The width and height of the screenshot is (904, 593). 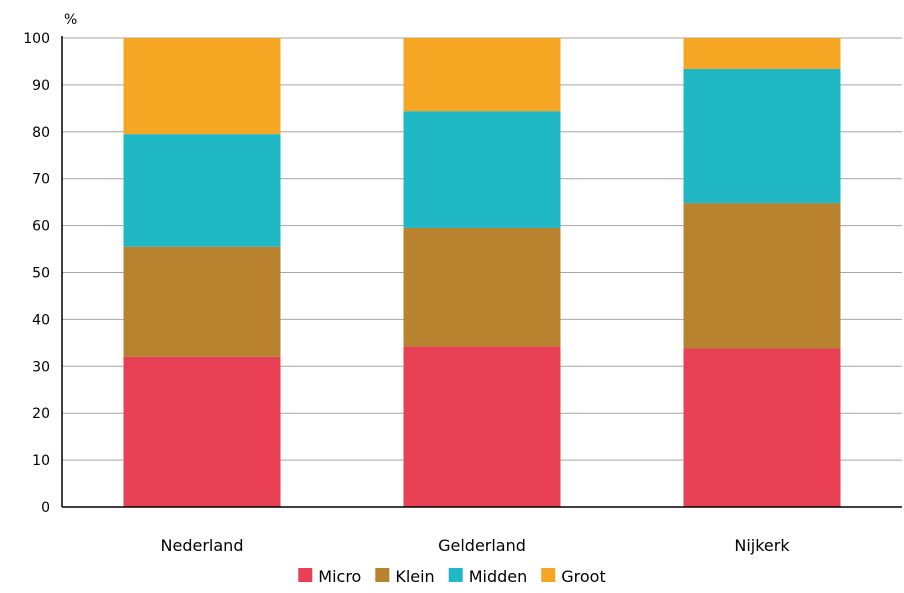 I want to click on y-tick-label: 40, so click(x=41, y=320).